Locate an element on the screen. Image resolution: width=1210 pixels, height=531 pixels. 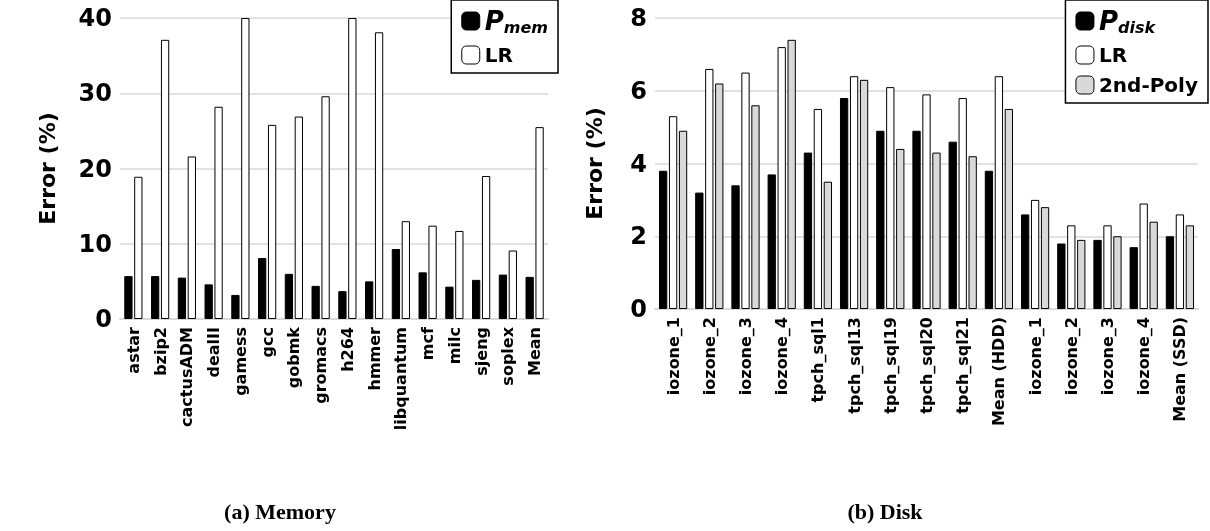
x-tick-label: tpch_sql1 is located at coordinates (818, 360).